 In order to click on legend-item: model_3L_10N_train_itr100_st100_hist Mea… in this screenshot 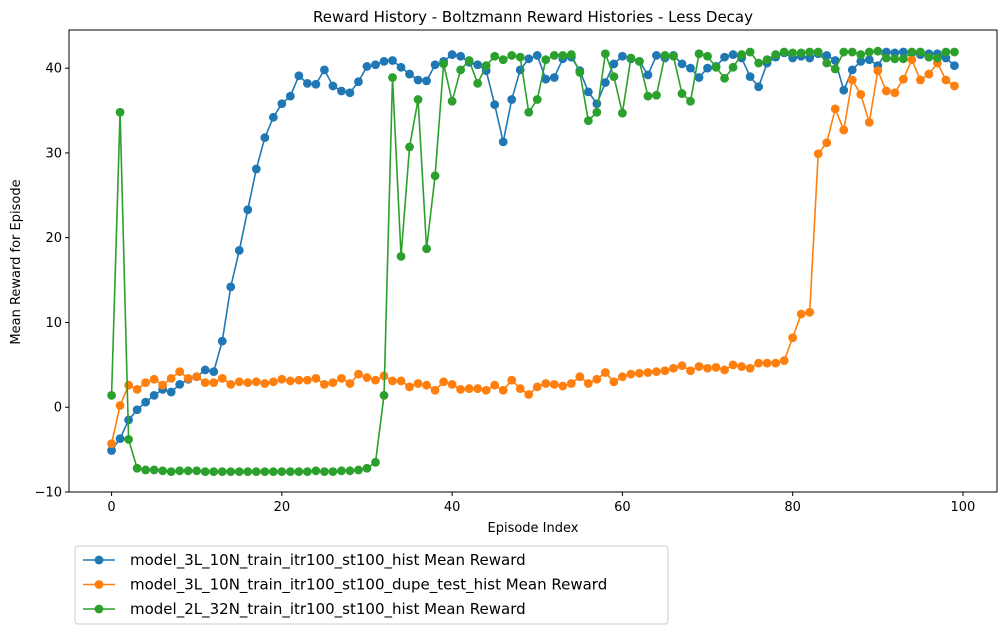, I will do `click(304, 560)`.